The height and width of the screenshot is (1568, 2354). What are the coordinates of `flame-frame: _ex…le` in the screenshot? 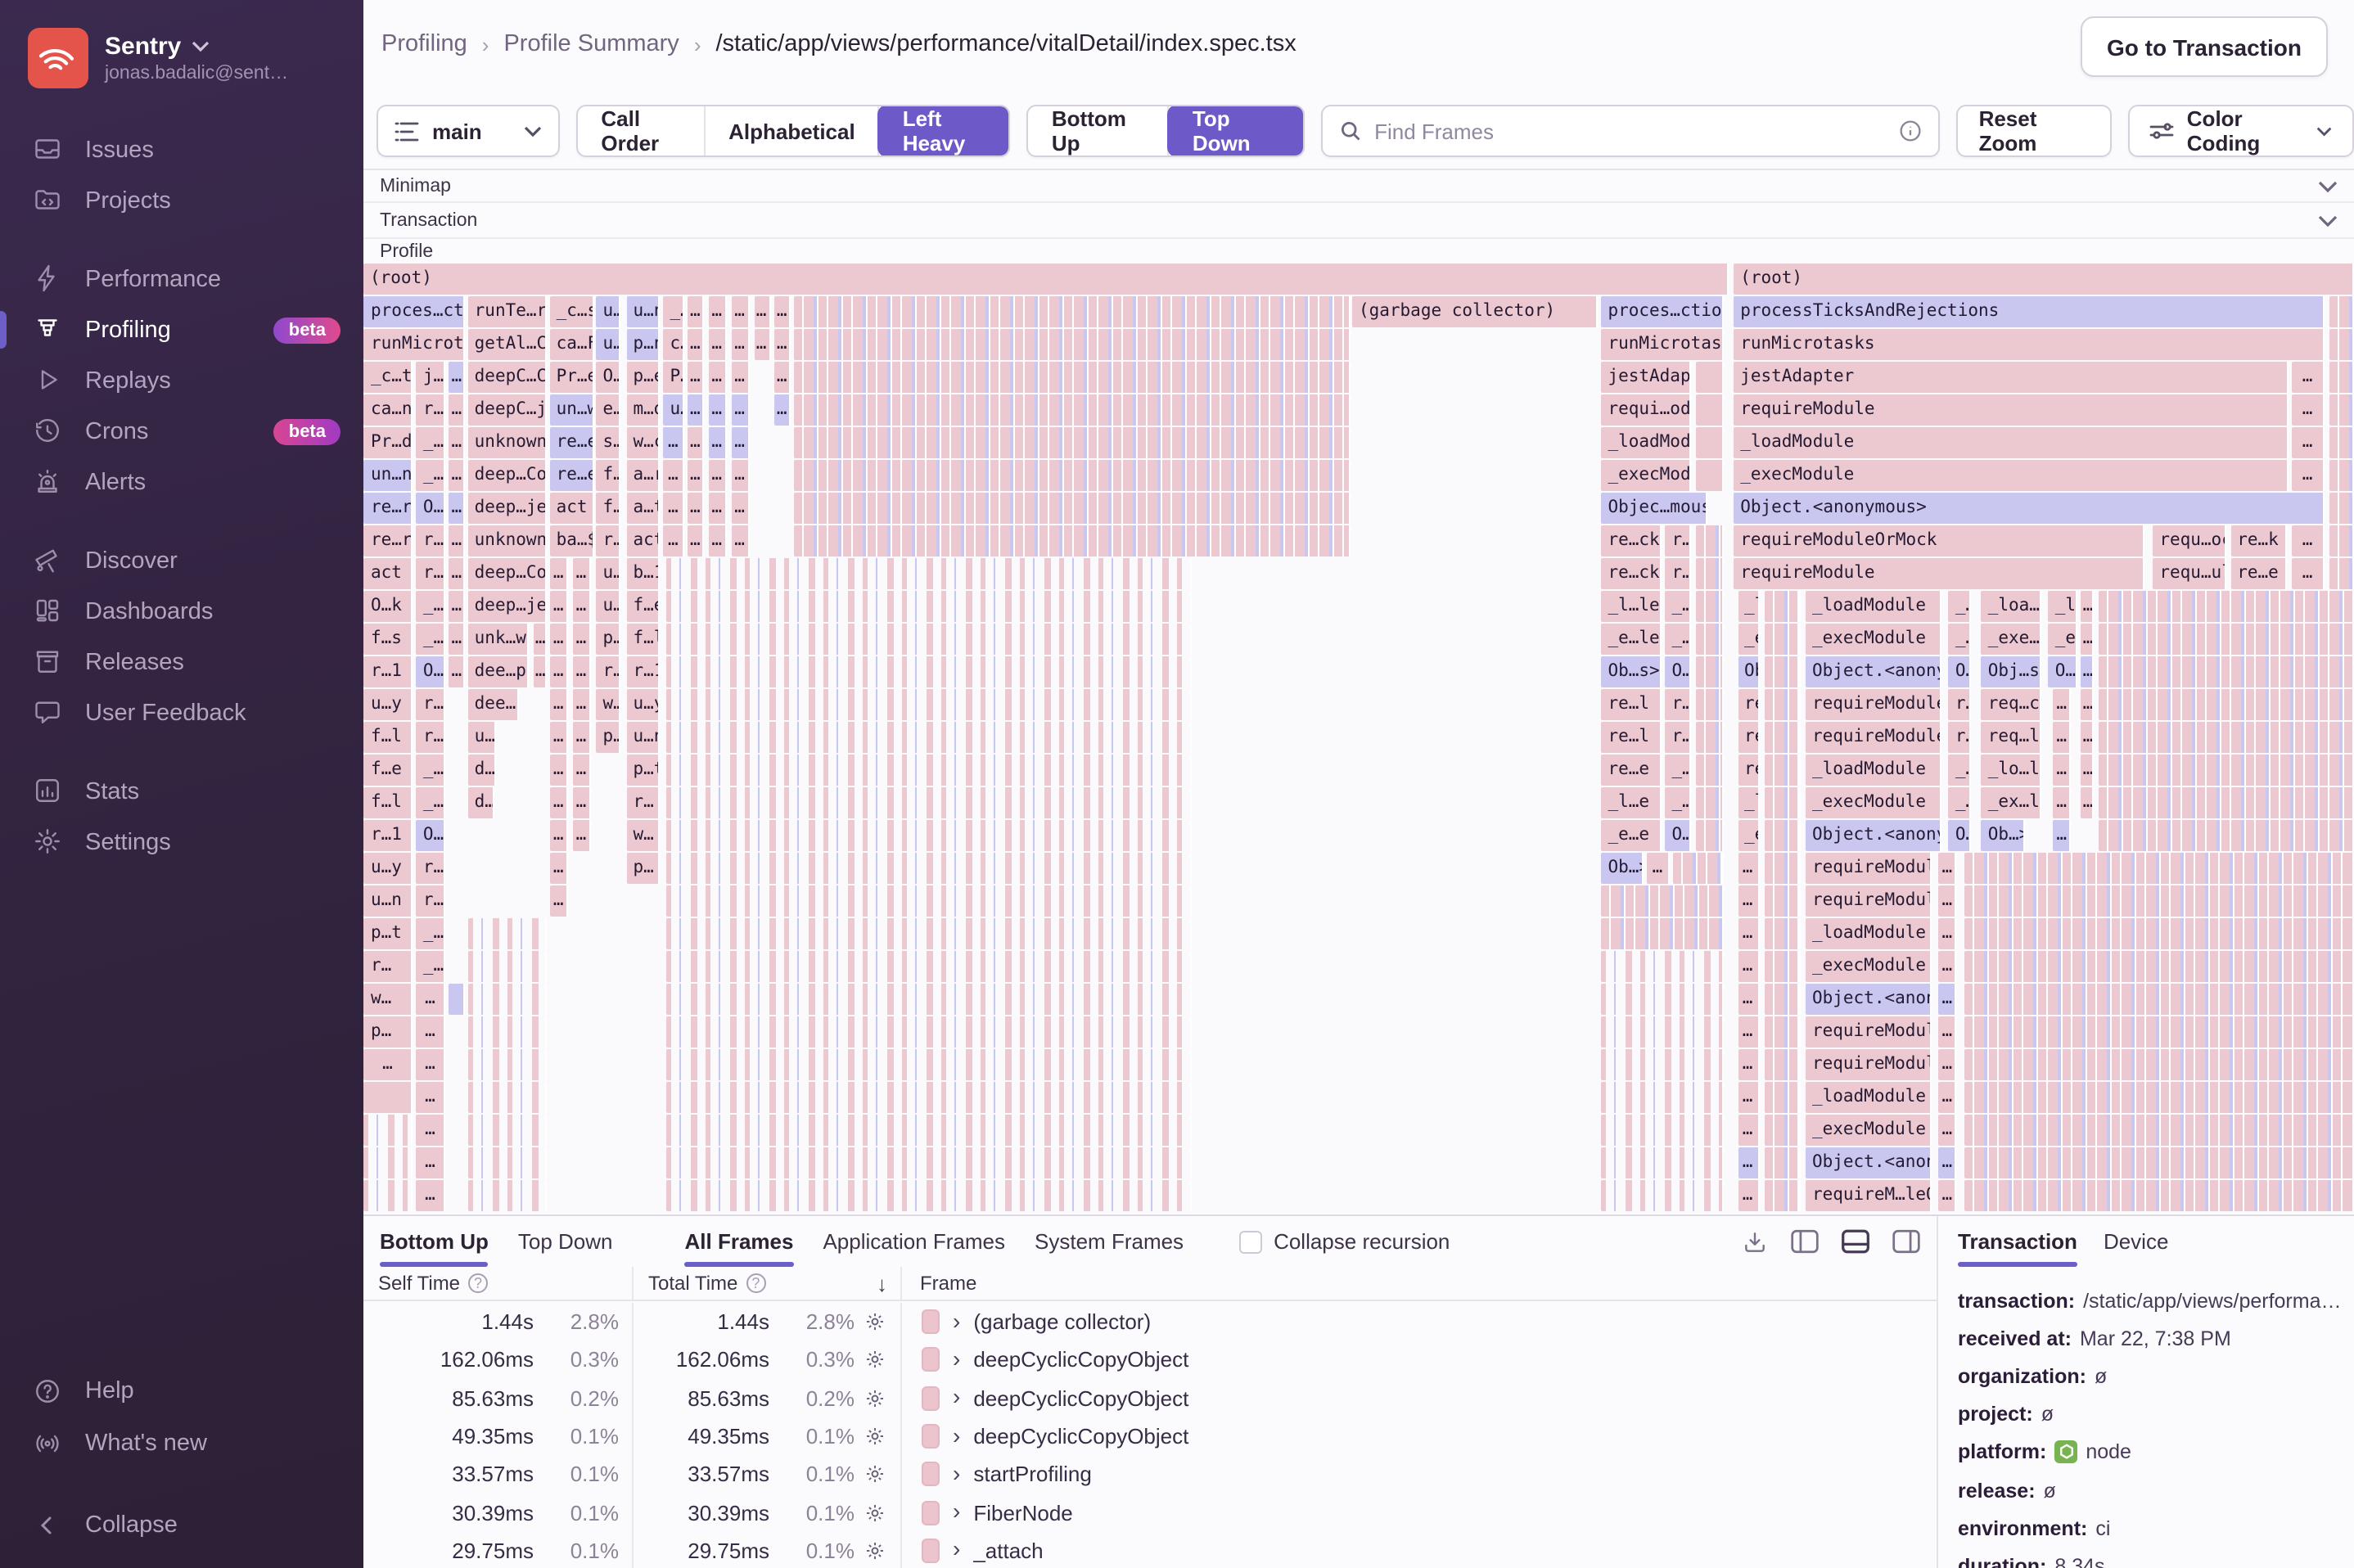 It's located at (2011, 802).